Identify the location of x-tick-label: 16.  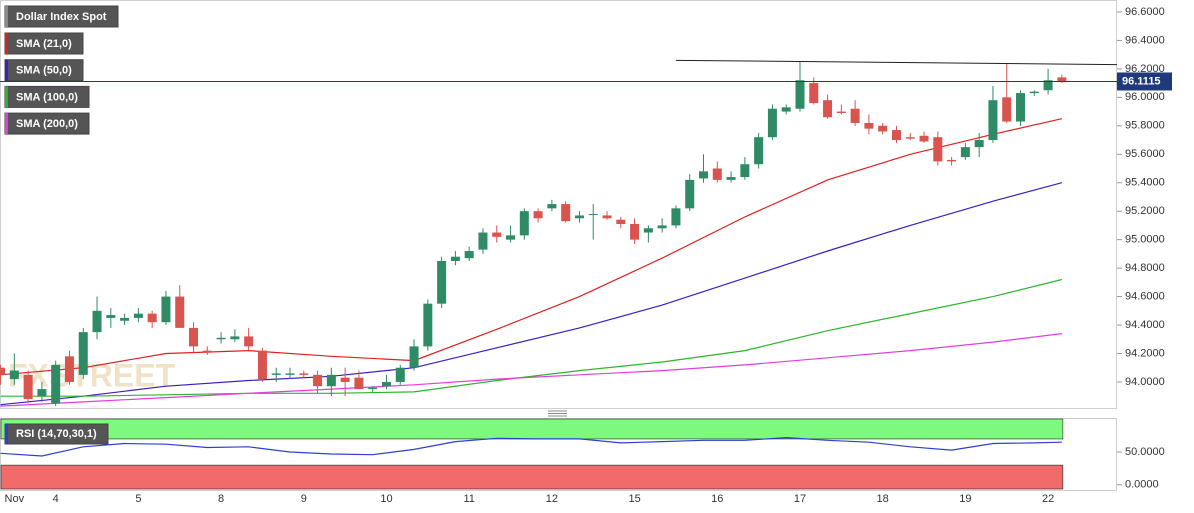
(717, 499).